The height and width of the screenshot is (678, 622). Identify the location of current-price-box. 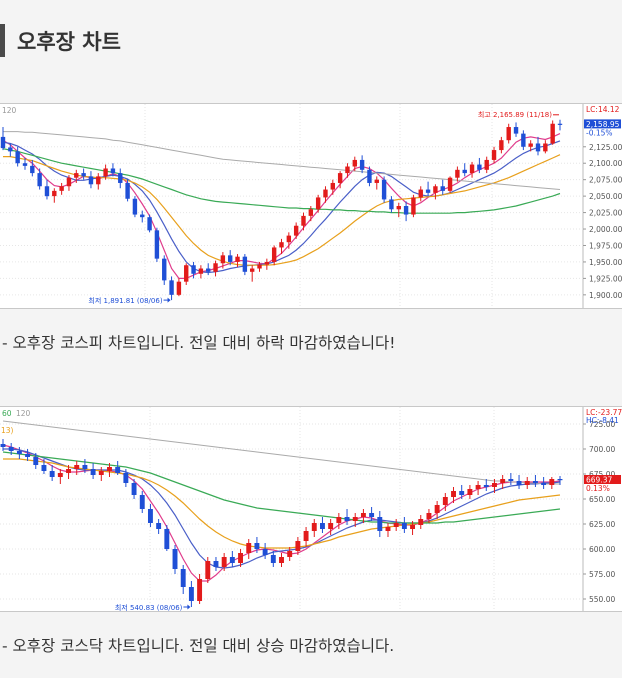
(602, 479).